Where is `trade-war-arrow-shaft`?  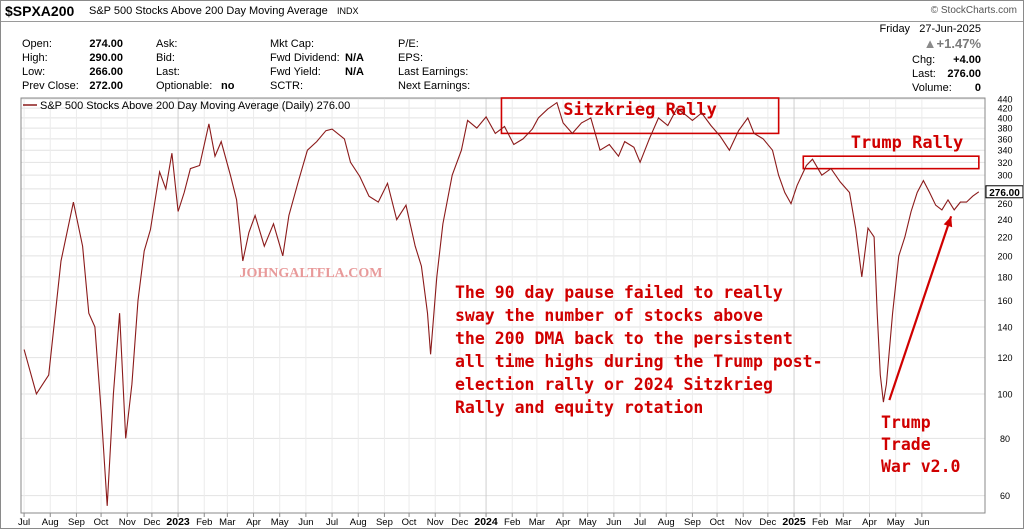 trade-war-arrow-shaft is located at coordinates (920, 308).